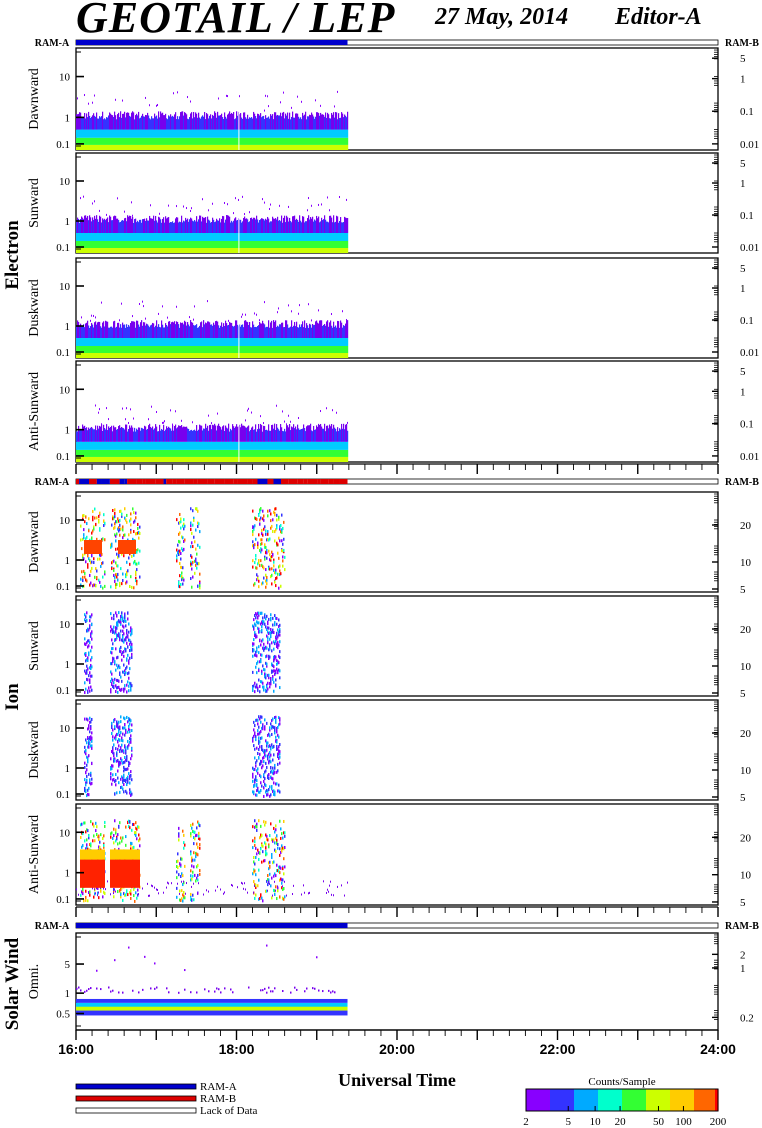 The image size is (762, 1128). I want to click on left-tick-label: 1, so click(68, 431).